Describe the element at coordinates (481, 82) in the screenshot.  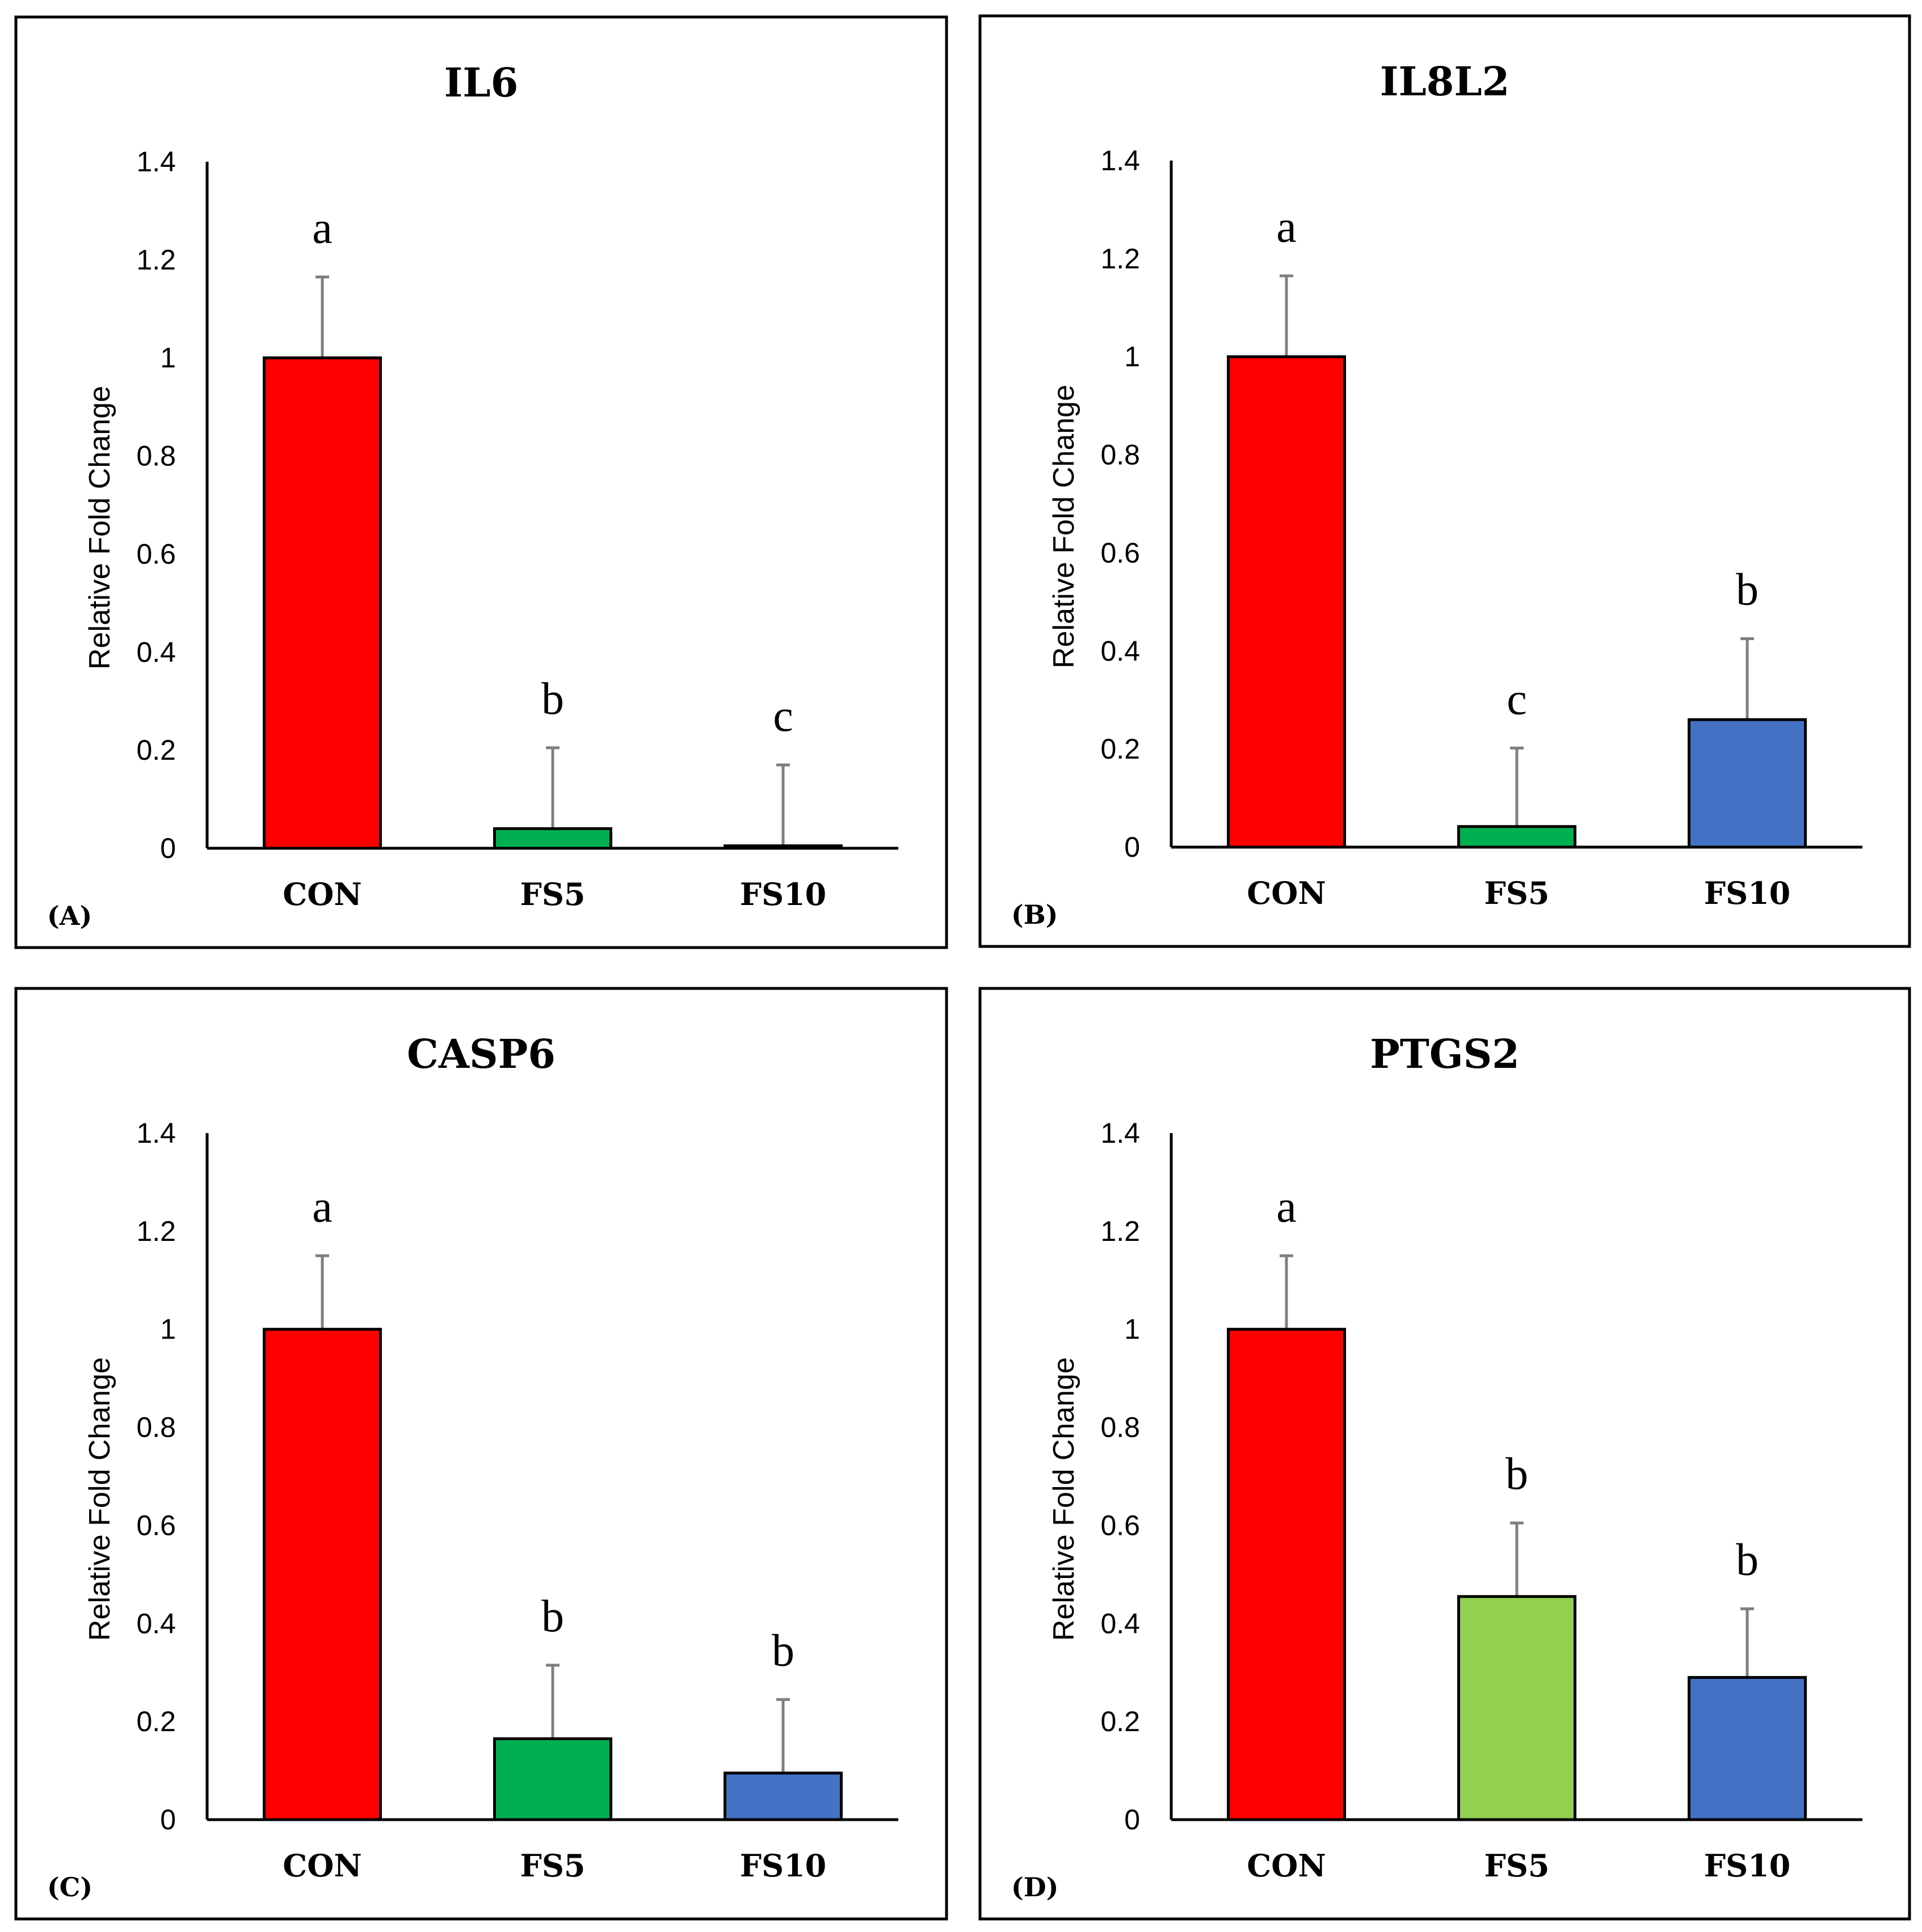
I see `chart-title: IL6` at that location.